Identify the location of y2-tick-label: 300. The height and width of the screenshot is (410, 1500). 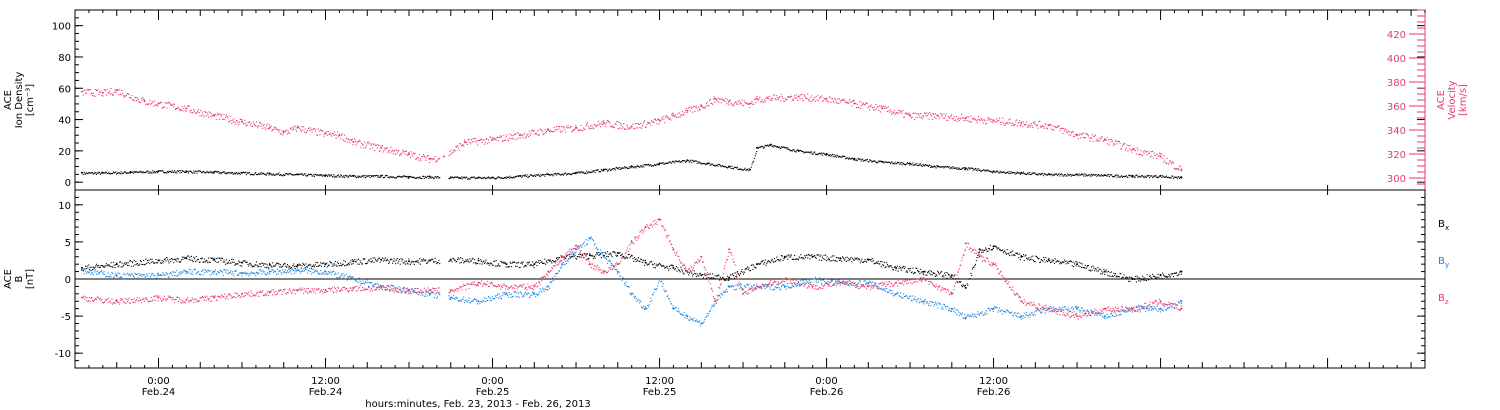
(1396, 179).